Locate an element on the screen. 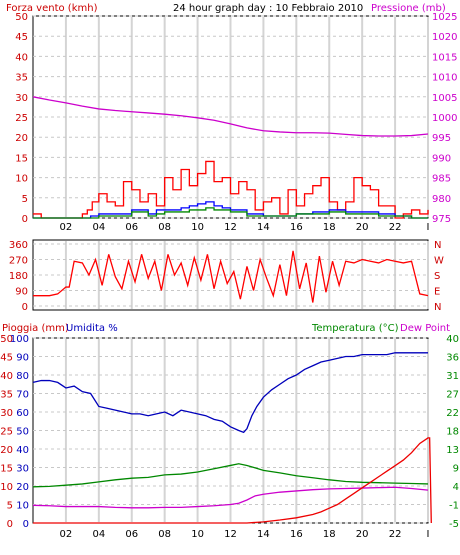 This screenshot has height=555, width=460. pressure-y-tick-label: 1015 is located at coordinates (444, 57).